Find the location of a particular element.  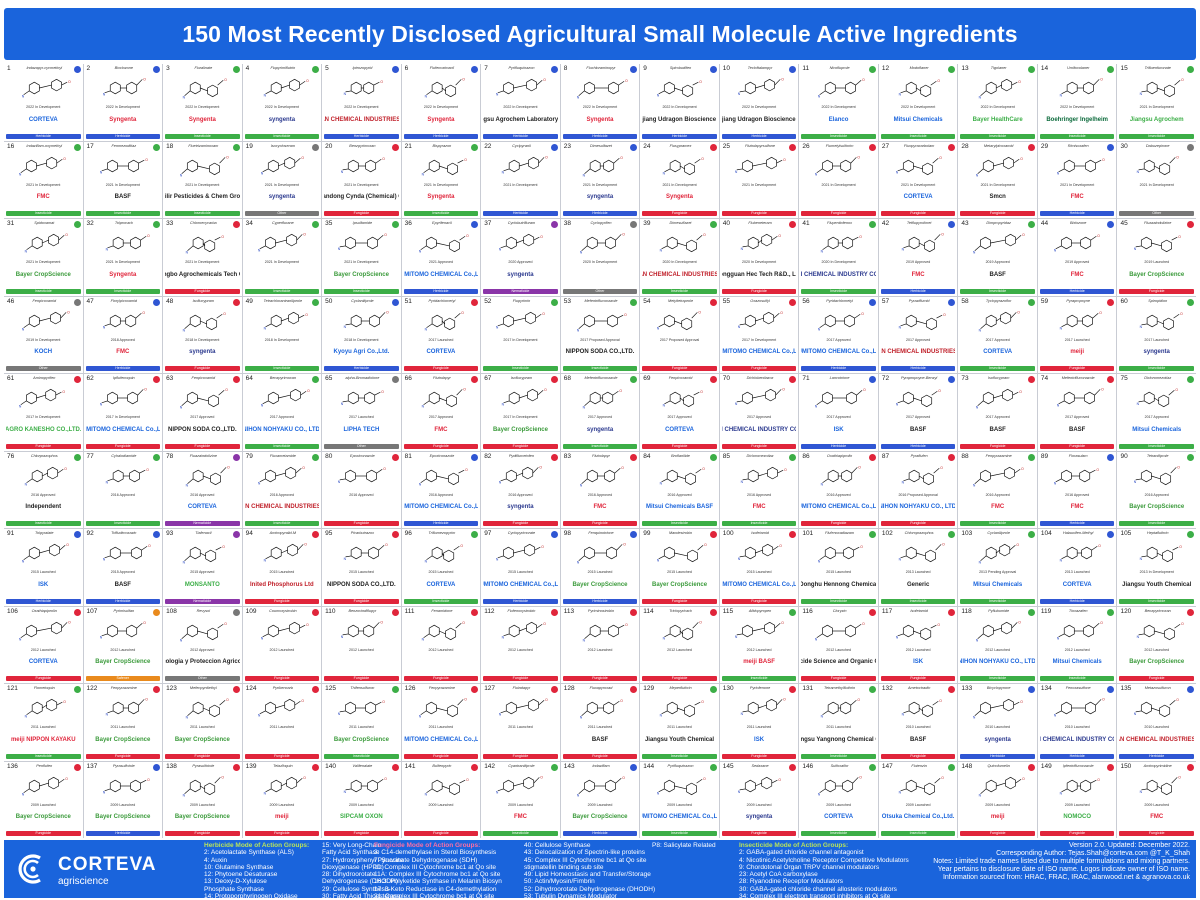

corteva-logo: CORTEVA agriscience is located at coordinates (108, 869).